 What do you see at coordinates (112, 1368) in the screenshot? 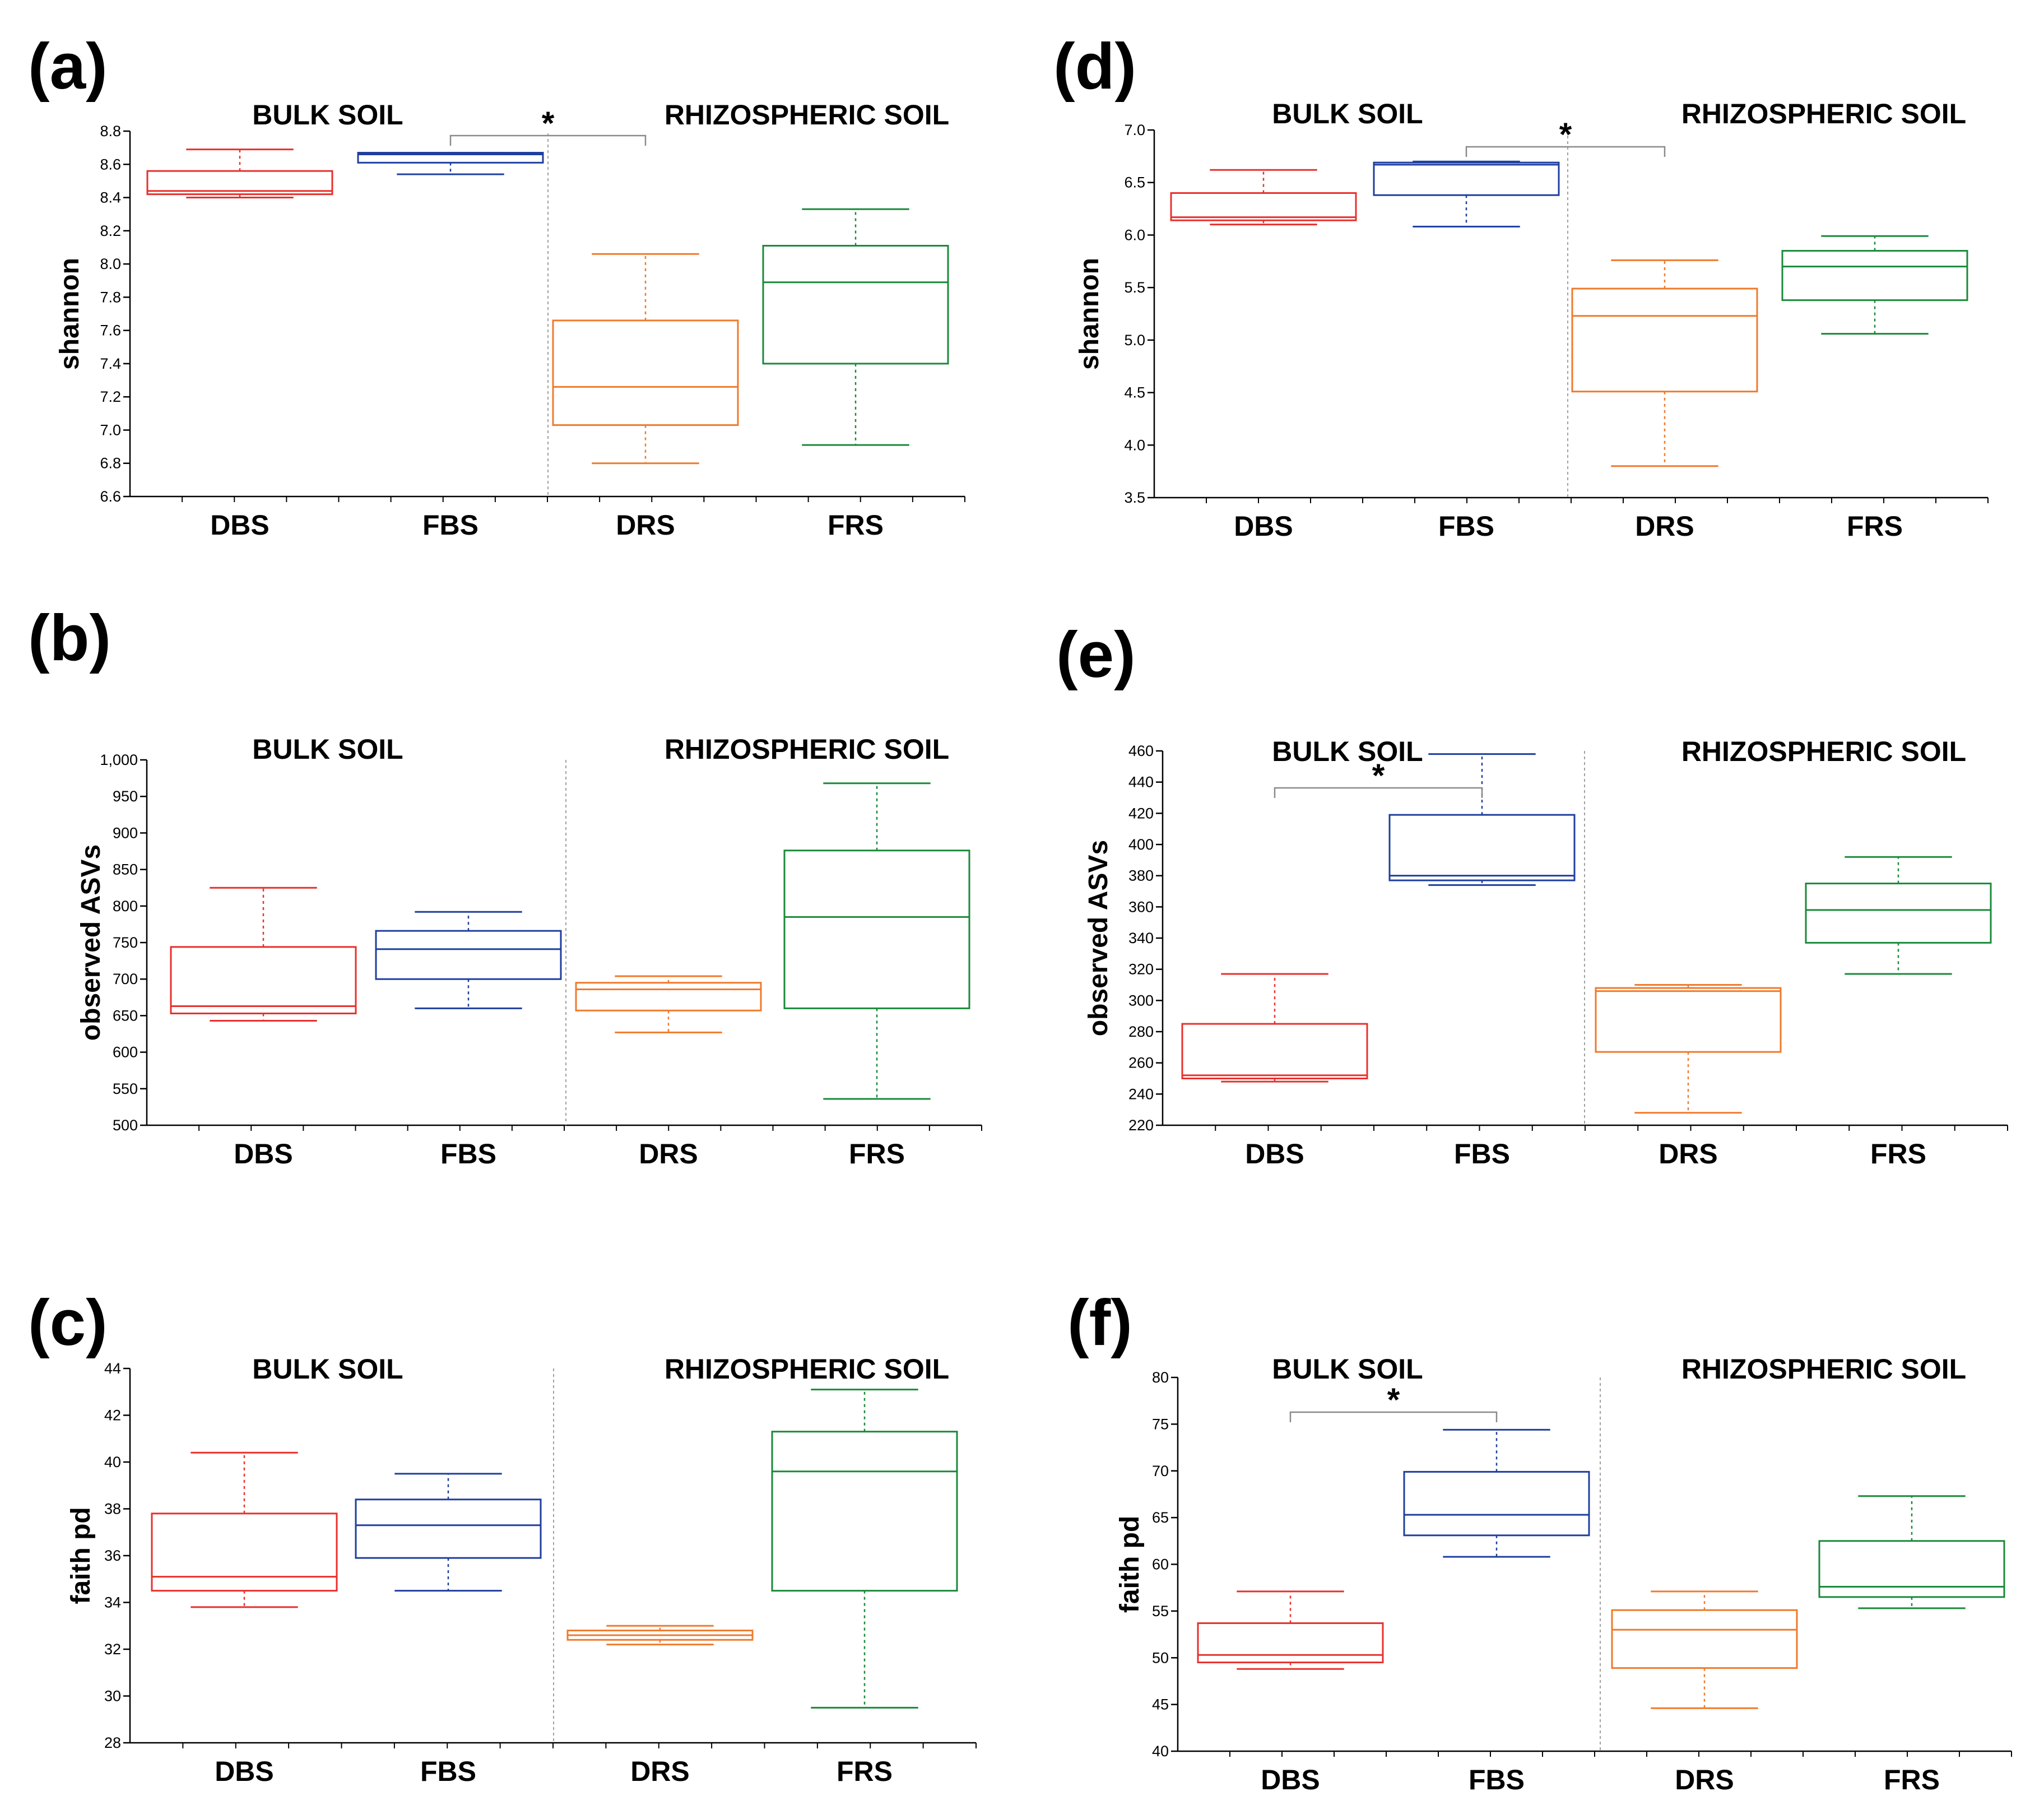
I see `y-tick-label: 44` at bounding box center [112, 1368].